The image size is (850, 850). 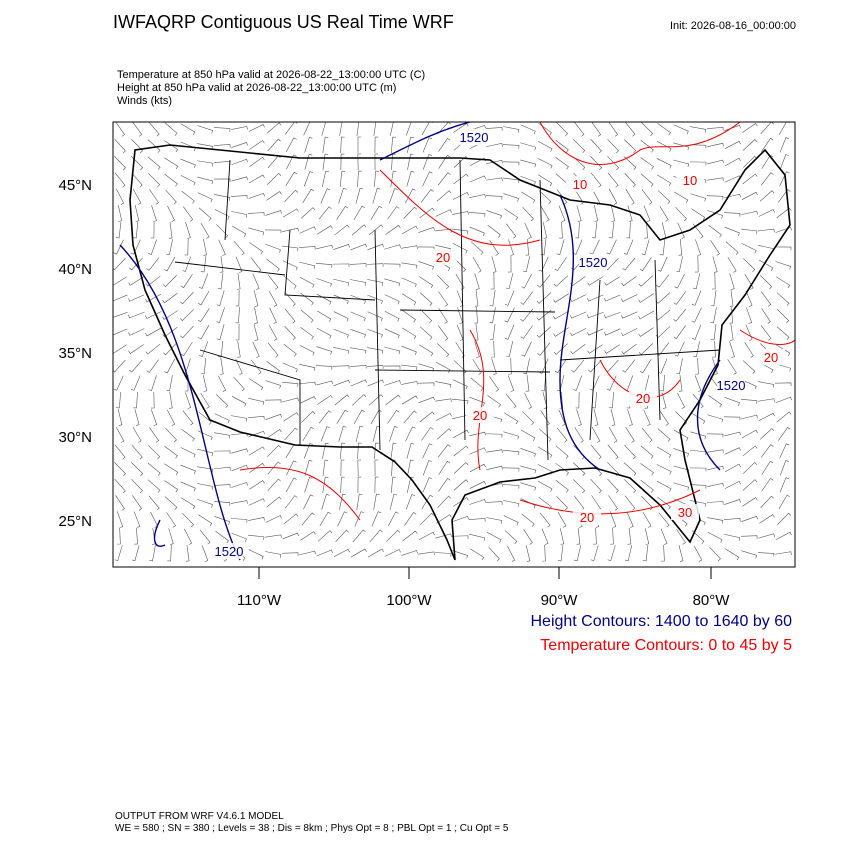 I want to click on latitude-label: 30°N, so click(x=75, y=437).